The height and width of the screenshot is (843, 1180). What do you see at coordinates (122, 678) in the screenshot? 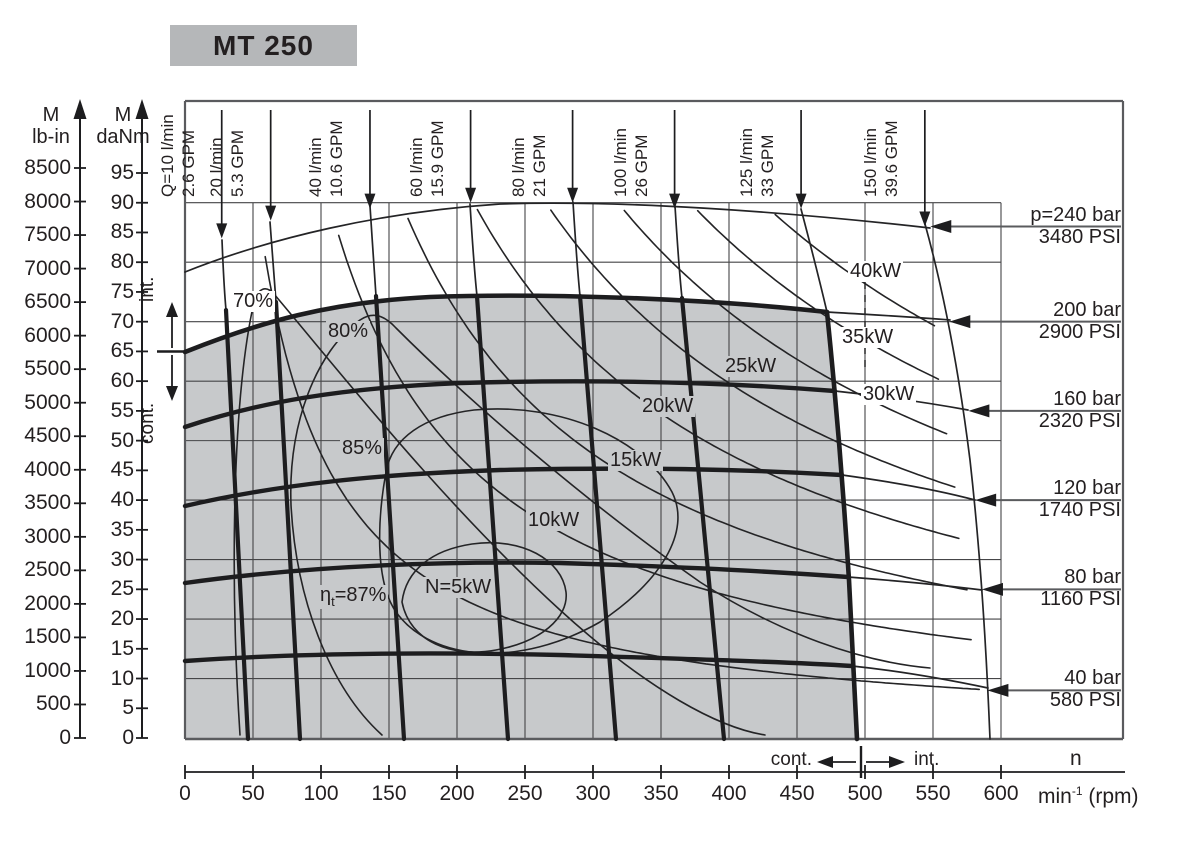
I see `y-tick-label-danm-10: 10` at bounding box center [122, 678].